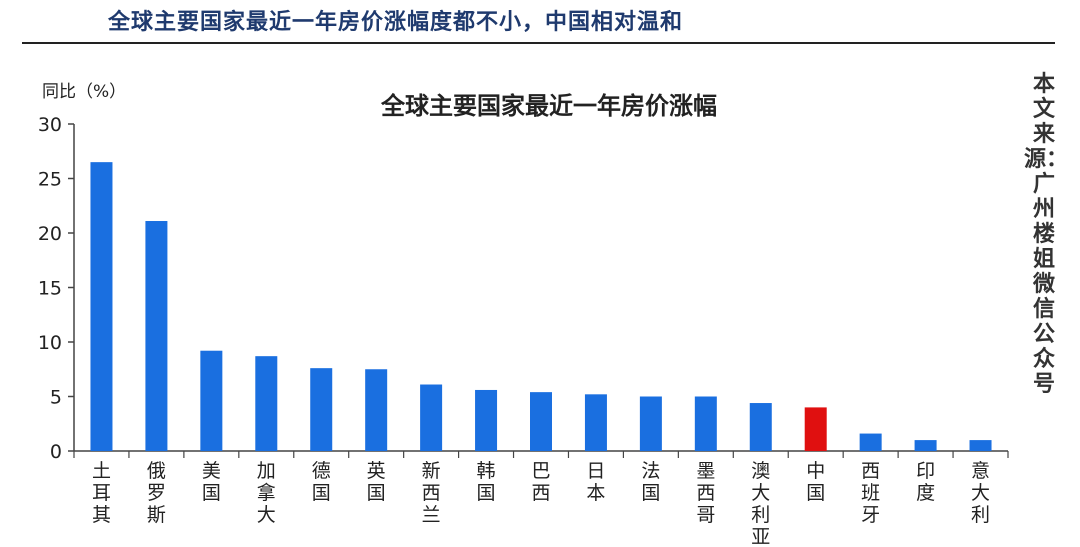 The image size is (1080, 547). I want to click on x-tick-label: 加拿大, so click(266, 493).